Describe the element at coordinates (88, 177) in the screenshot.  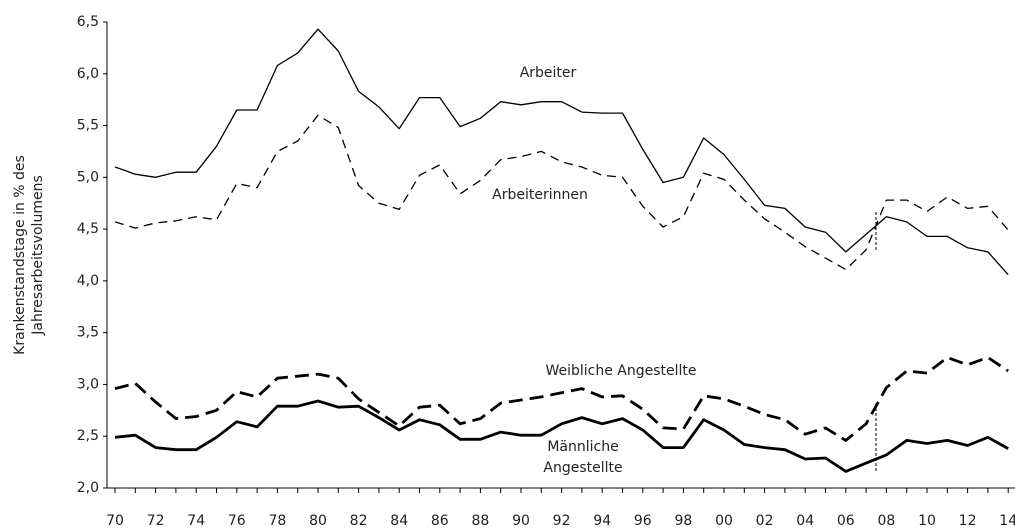
I see `y-tick-label: 5,0` at that location.